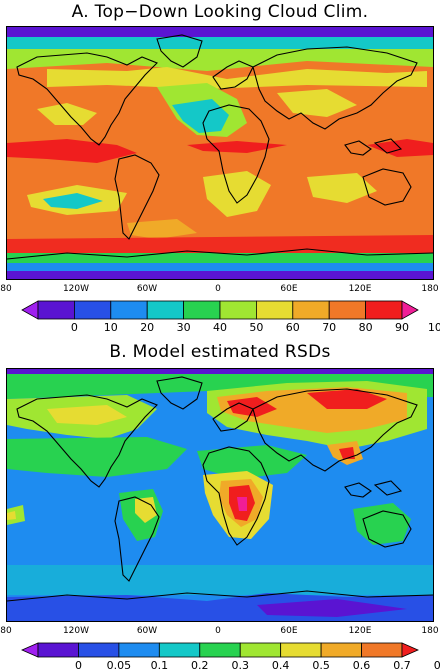 This screenshot has height=672, width=440. I want to click on colorbar-label: 0.5, so click(321, 665).